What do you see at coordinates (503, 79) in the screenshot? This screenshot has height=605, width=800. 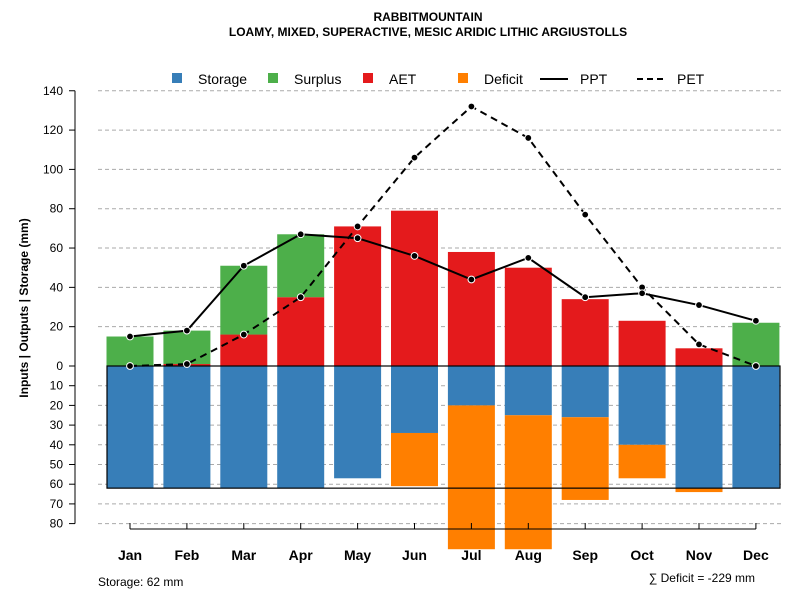 I see `legend-label-deficit: Deficit` at bounding box center [503, 79].